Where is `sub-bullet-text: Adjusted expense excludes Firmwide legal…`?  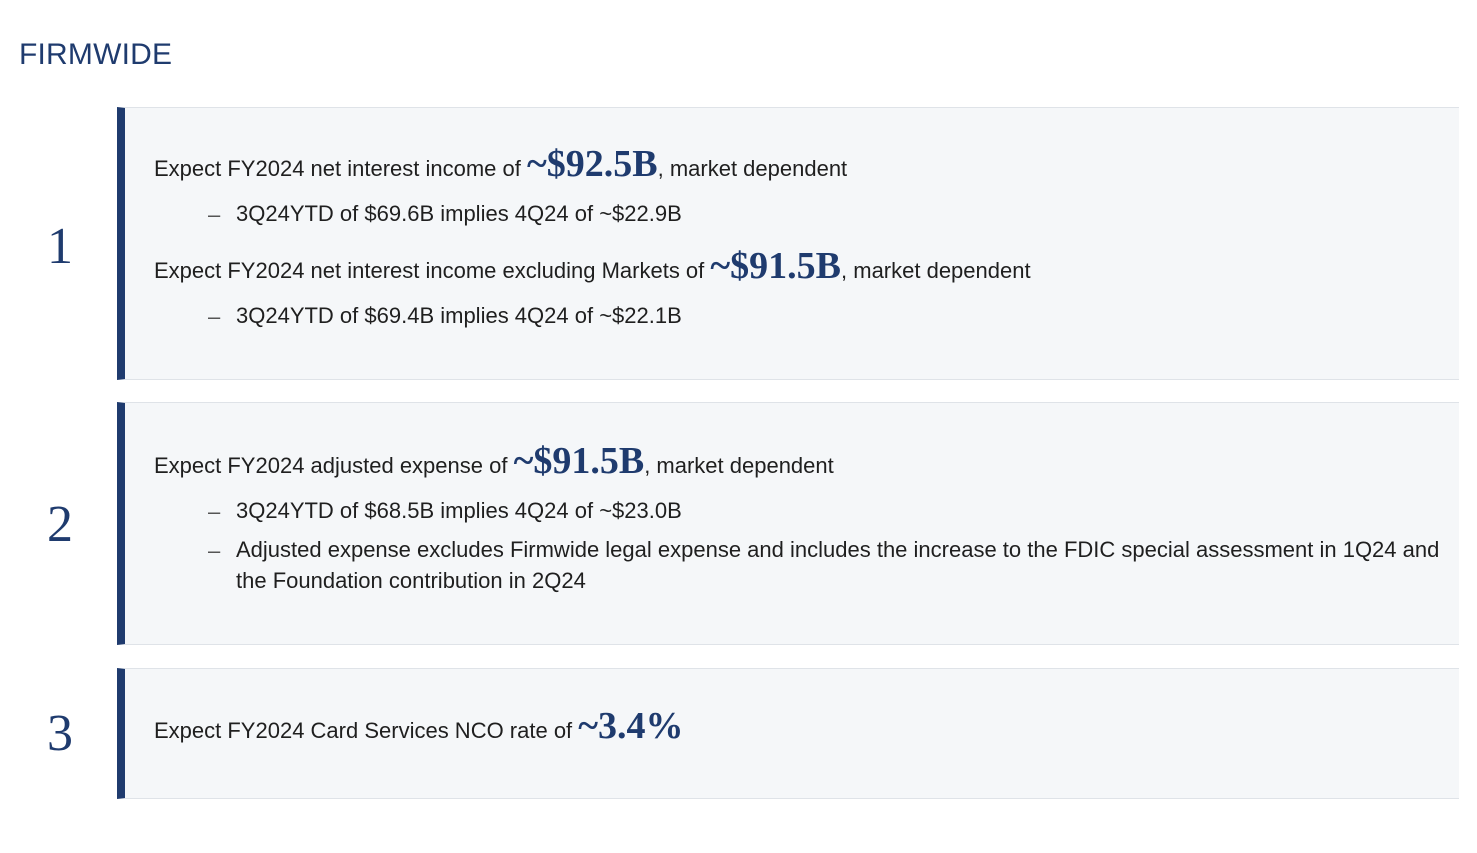
sub-bullet-text: Adjusted expense excludes Firmwide legal… is located at coordinates (838, 565).